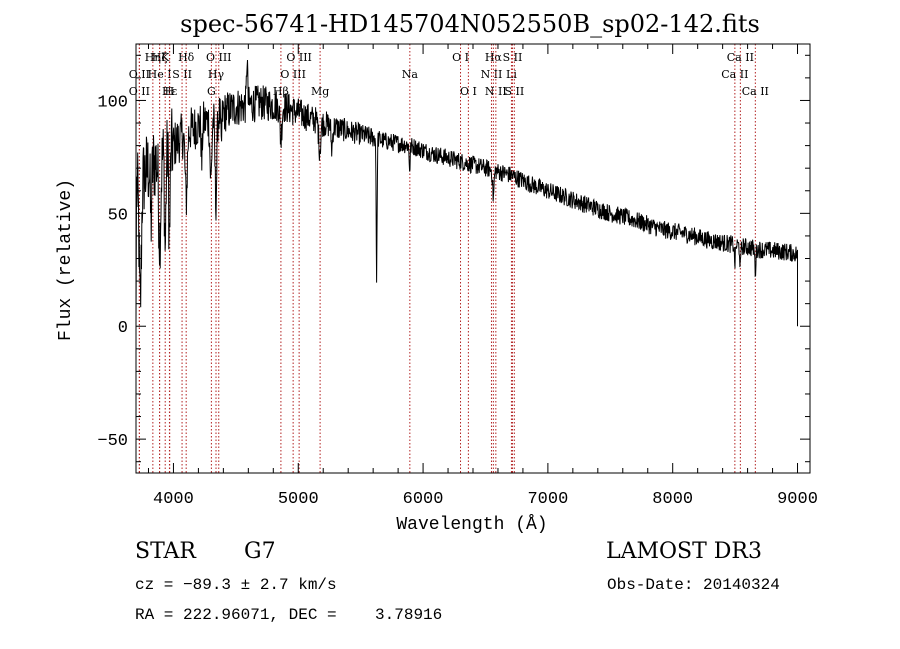 The width and height of the screenshot is (900, 649). I want to click on x-axis-label: Wavelength (Å), so click(471, 524).